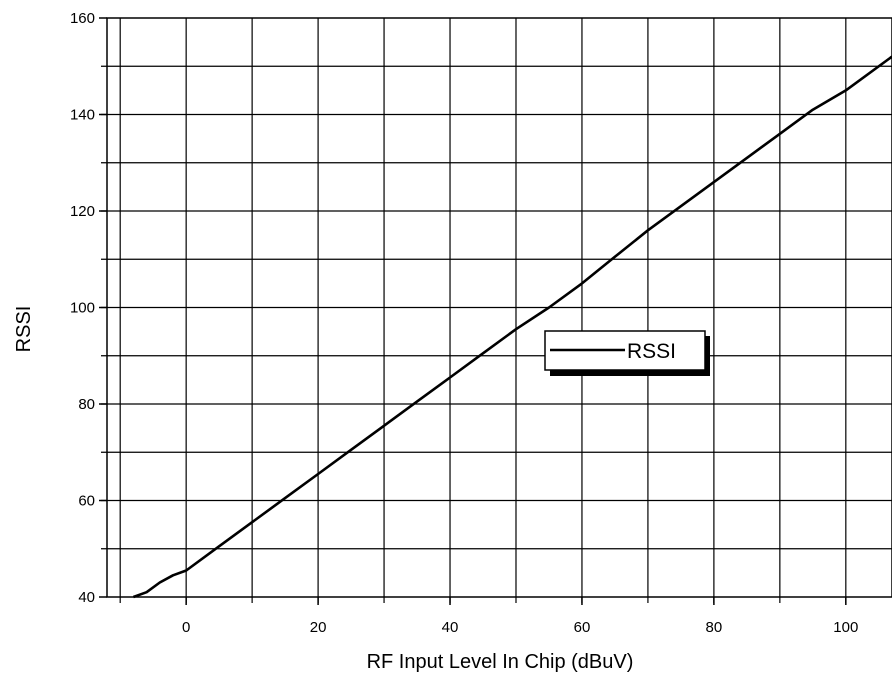  What do you see at coordinates (82, 18) in the screenshot?
I see `y-tick-label: 160` at bounding box center [82, 18].